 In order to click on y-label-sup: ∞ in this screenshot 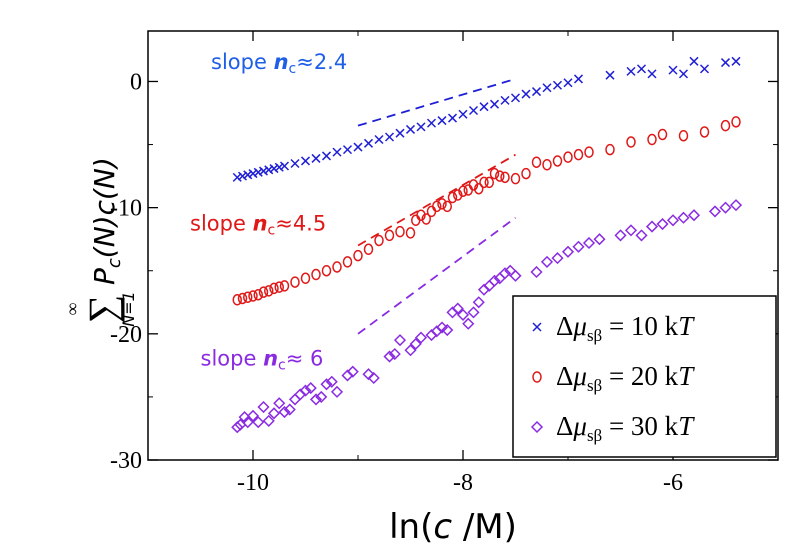, I will do `click(72, 308)`.